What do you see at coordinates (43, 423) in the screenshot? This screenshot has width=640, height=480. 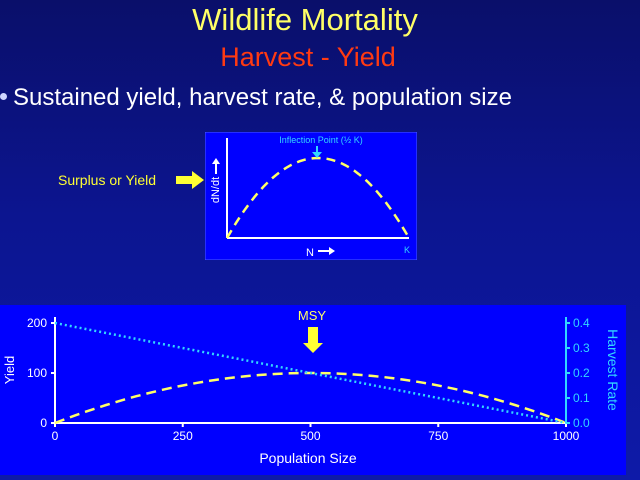 I see `y-tick-label: 0` at bounding box center [43, 423].